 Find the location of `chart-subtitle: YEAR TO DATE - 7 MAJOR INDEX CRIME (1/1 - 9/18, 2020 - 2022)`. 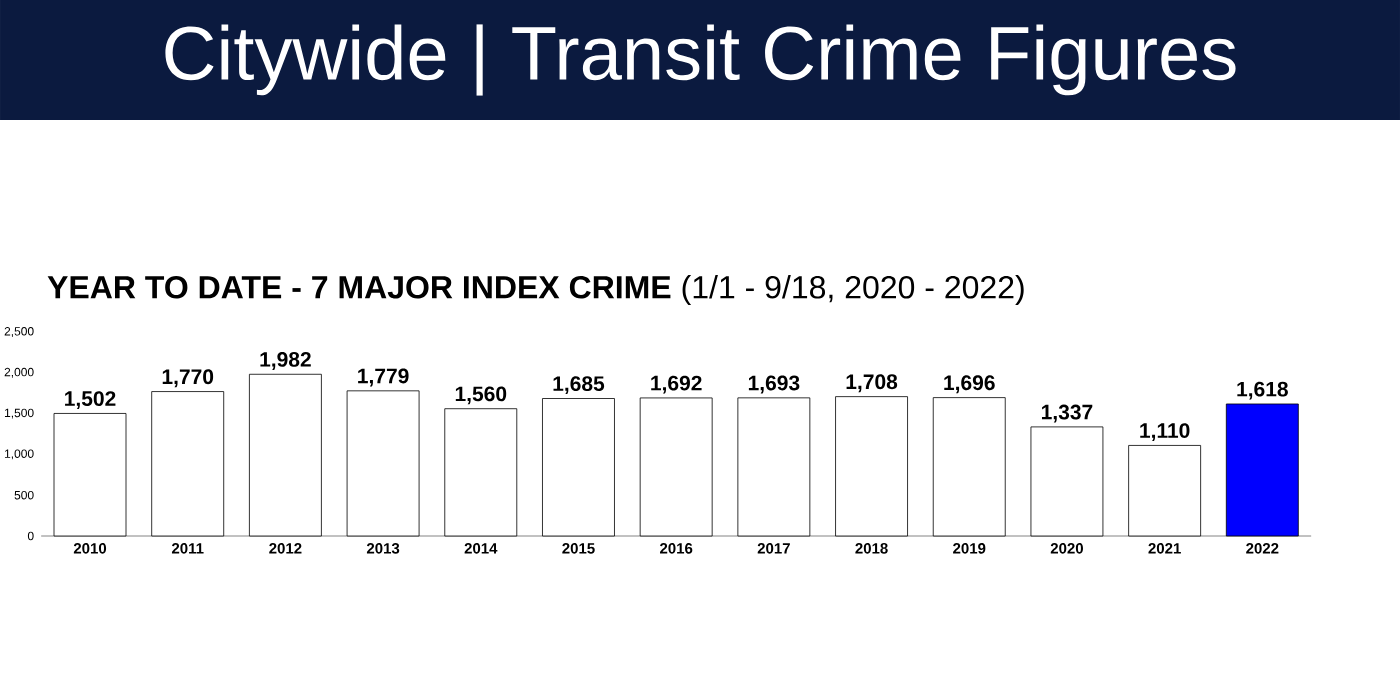

chart-subtitle: YEAR TO DATE - 7 MAJOR INDEX CRIME (1/1 - 9/18, 2020 - 2022) is located at coordinates (535, 290).